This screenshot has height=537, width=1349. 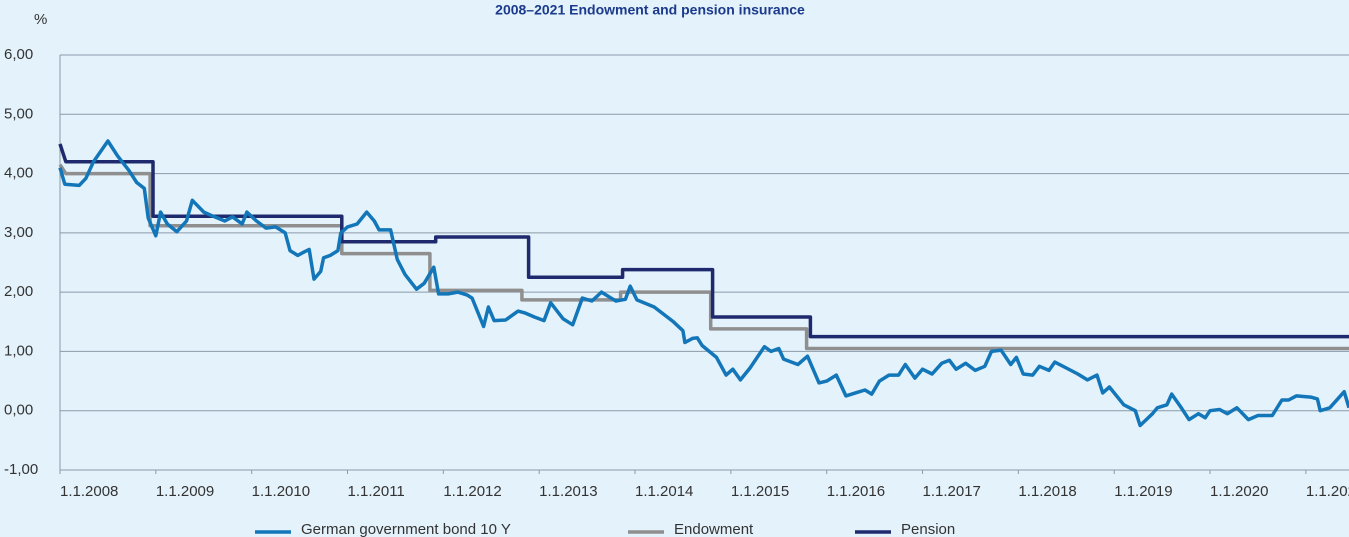 I want to click on x-tick-label: 1.1.2017, so click(x=952, y=491).